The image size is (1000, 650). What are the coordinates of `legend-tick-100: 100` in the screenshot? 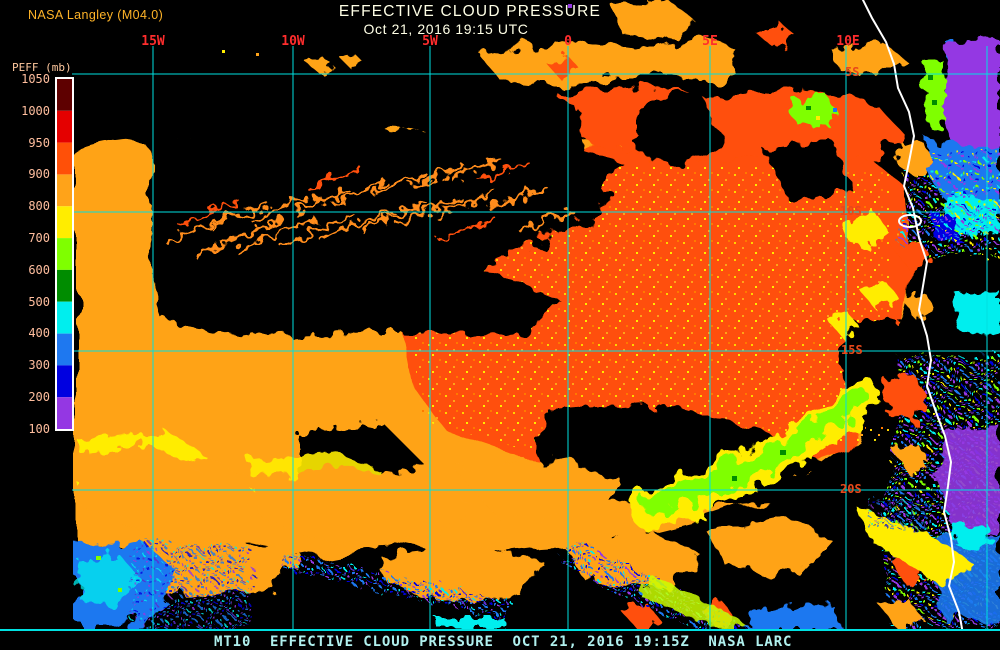 It's located at (39, 429).